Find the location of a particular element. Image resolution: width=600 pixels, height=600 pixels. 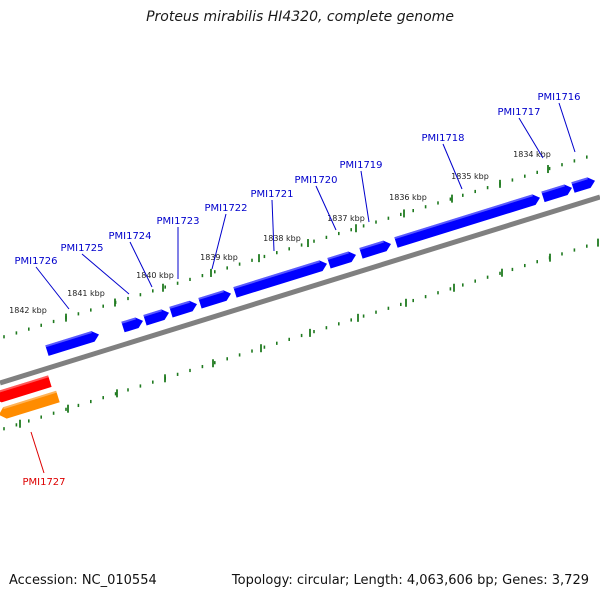

accession-text: Accession: NC_010554 is located at coordinates (83, 580).